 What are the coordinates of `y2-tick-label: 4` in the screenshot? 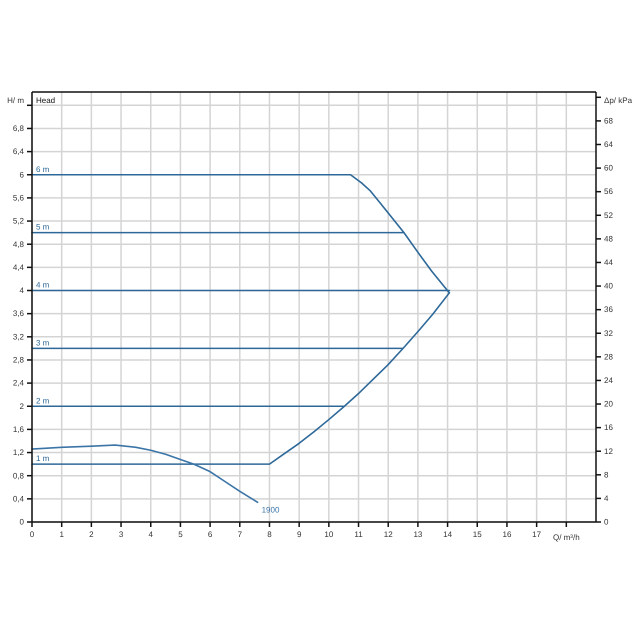 It's located at (606, 498).